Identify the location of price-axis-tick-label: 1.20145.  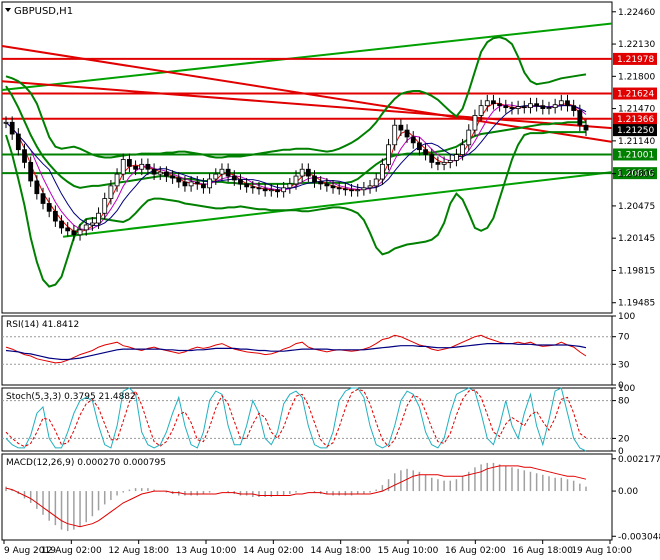
(636, 239).